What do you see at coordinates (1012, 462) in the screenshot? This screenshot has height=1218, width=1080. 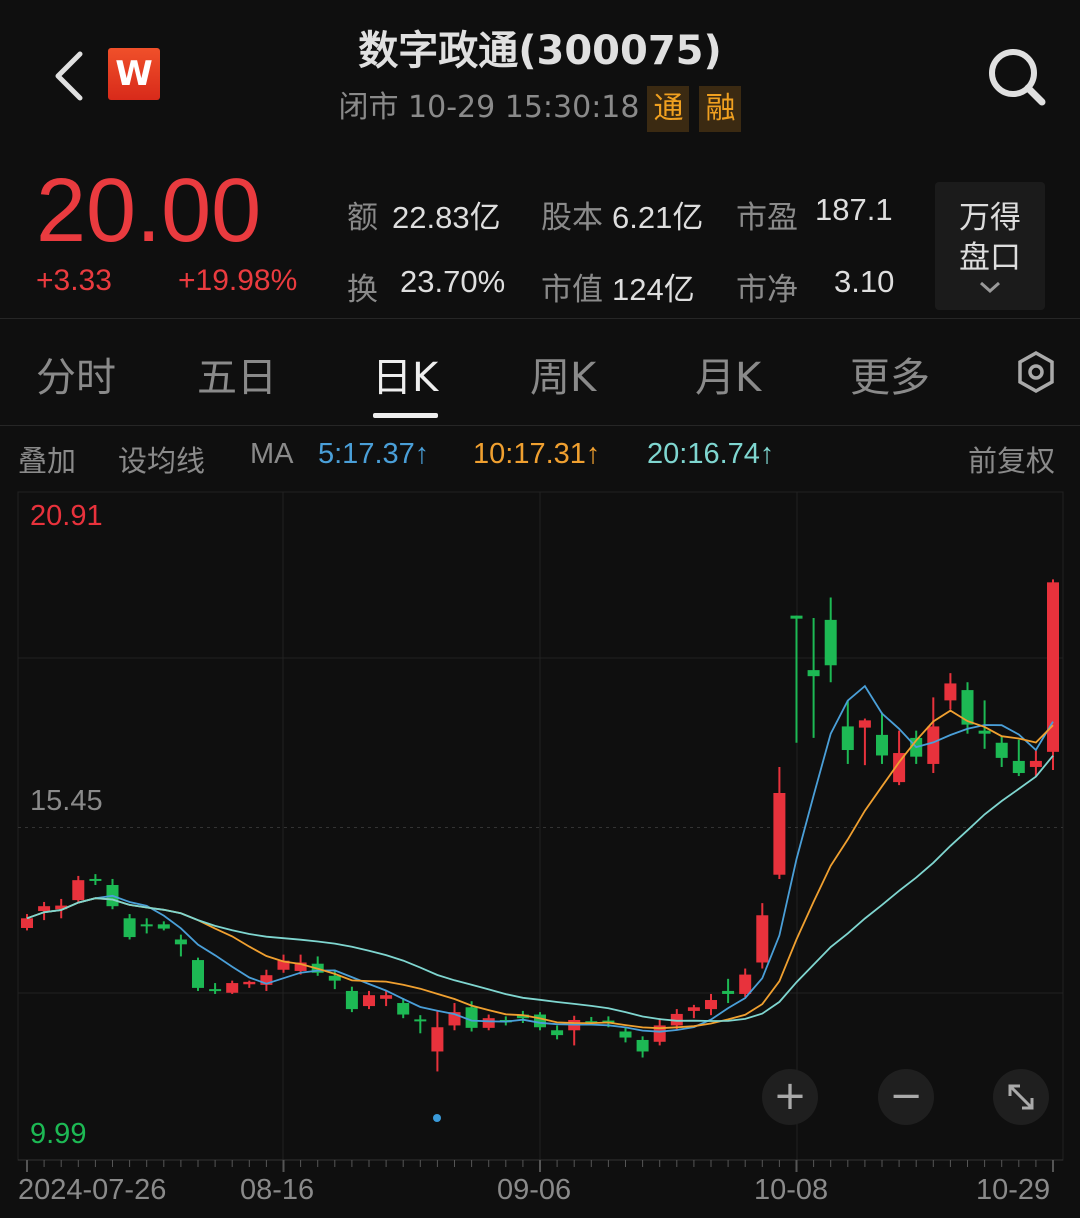 I see `adjust-mode-button: 前复权` at bounding box center [1012, 462].